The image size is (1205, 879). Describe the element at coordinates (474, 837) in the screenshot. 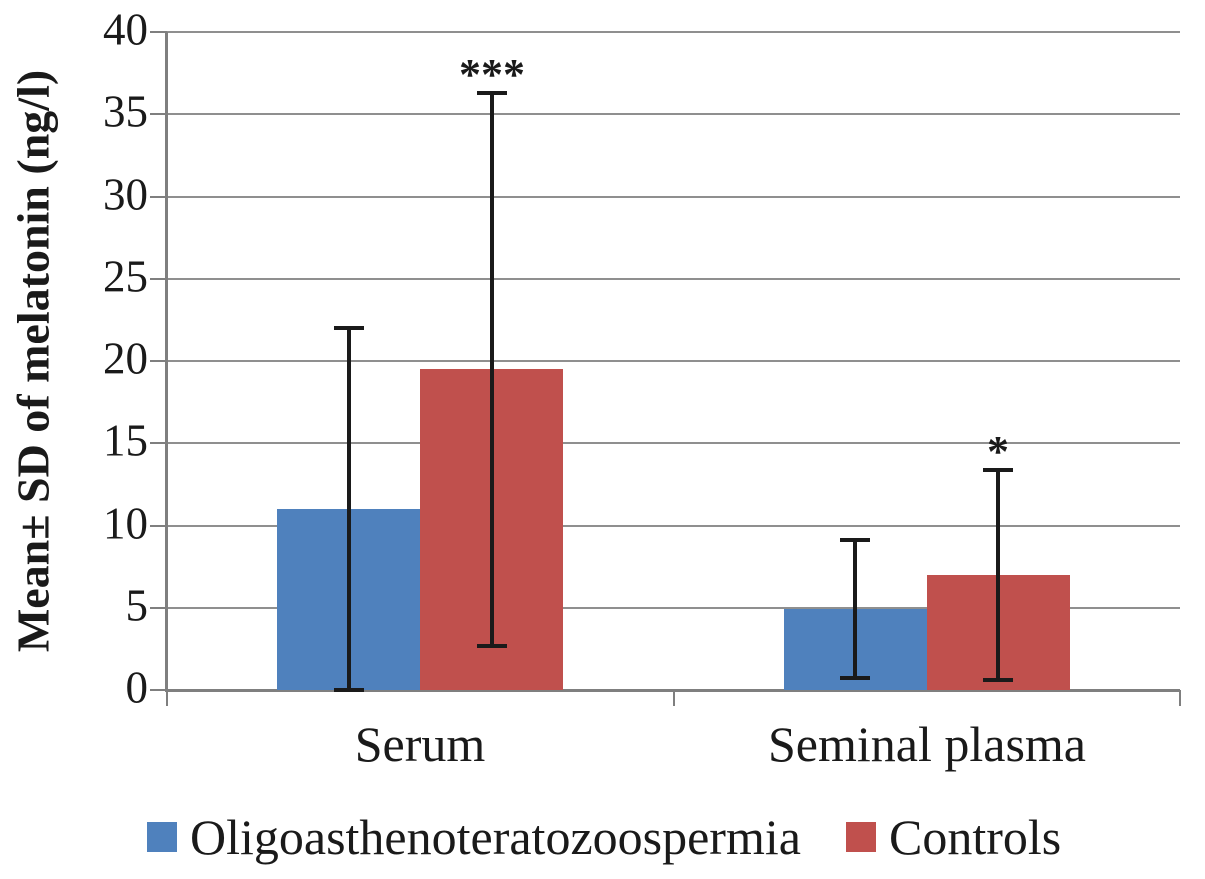

I see `legend-item-oligoasthenoteratozoospermia: Oligoasthenoteratozoospermia` at that location.